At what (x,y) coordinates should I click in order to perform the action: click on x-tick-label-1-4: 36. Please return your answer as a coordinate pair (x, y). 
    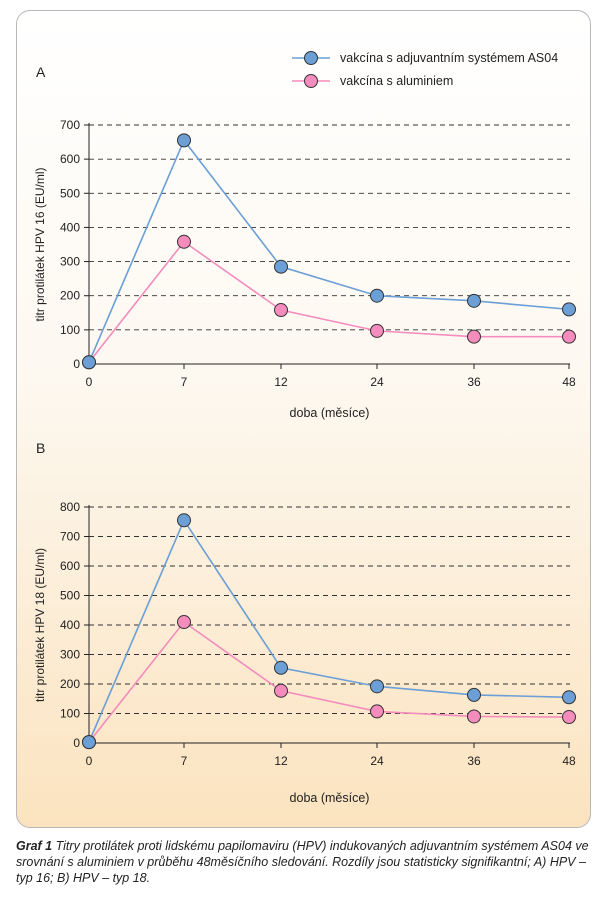
    Looking at the image, I should click on (474, 761).